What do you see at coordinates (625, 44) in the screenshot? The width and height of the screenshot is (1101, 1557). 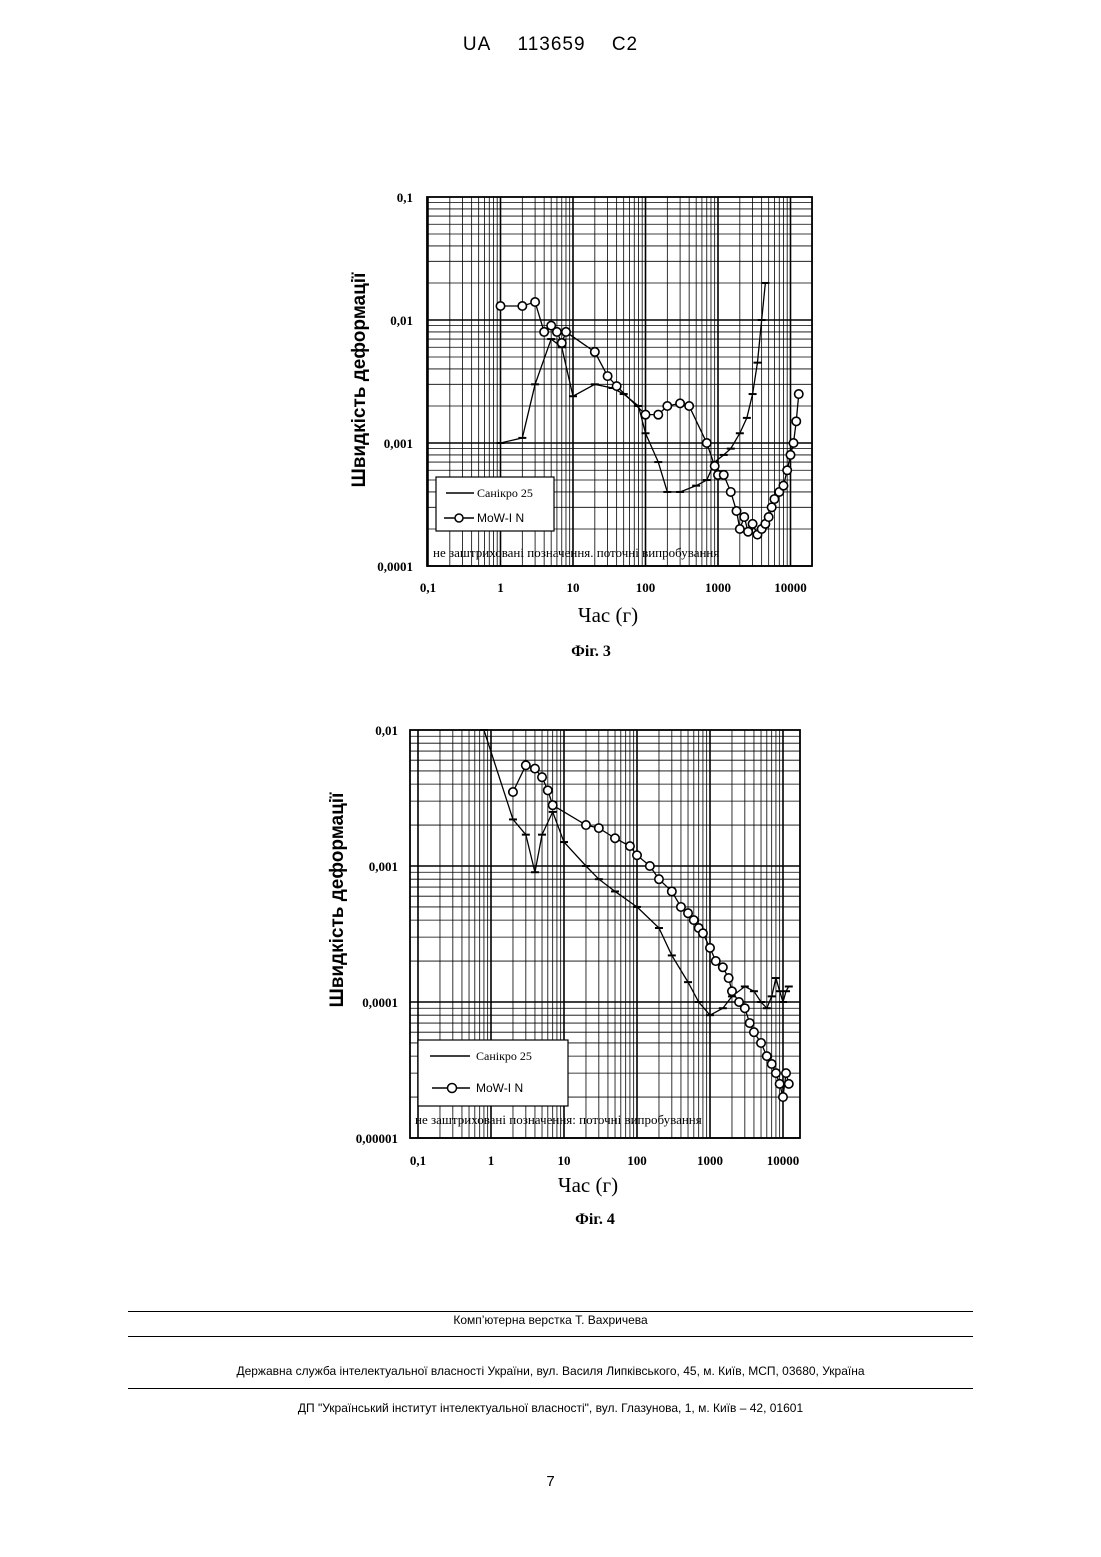 I see `document-kind: C2` at bounding box center [625, 44].